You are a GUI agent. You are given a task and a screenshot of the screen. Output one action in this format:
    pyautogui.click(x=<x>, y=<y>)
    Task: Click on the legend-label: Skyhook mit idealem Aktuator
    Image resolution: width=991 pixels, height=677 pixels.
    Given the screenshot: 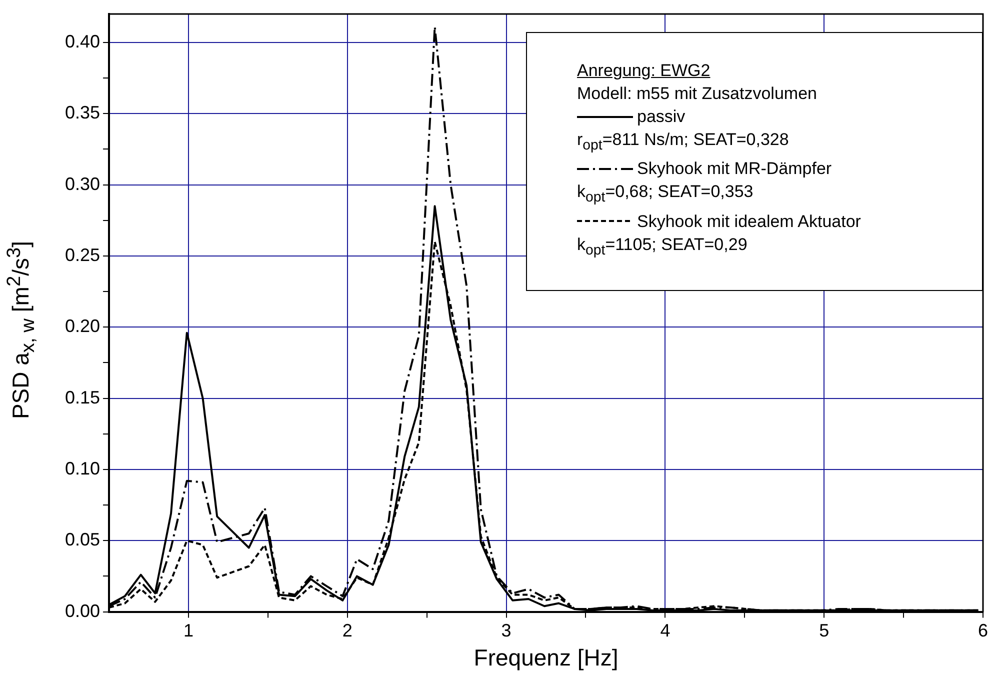 What is the action you would take?
    pyautogui.click(x=749, y=221)
    